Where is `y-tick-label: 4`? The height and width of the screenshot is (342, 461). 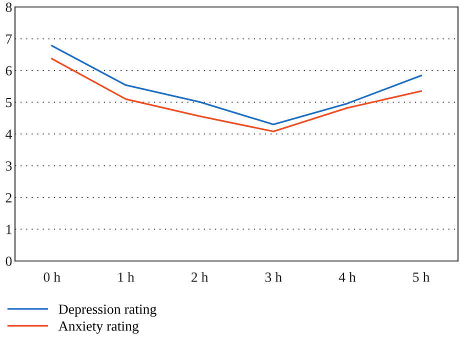
y-tick-label: 4 is located at coordinates (9, 134).